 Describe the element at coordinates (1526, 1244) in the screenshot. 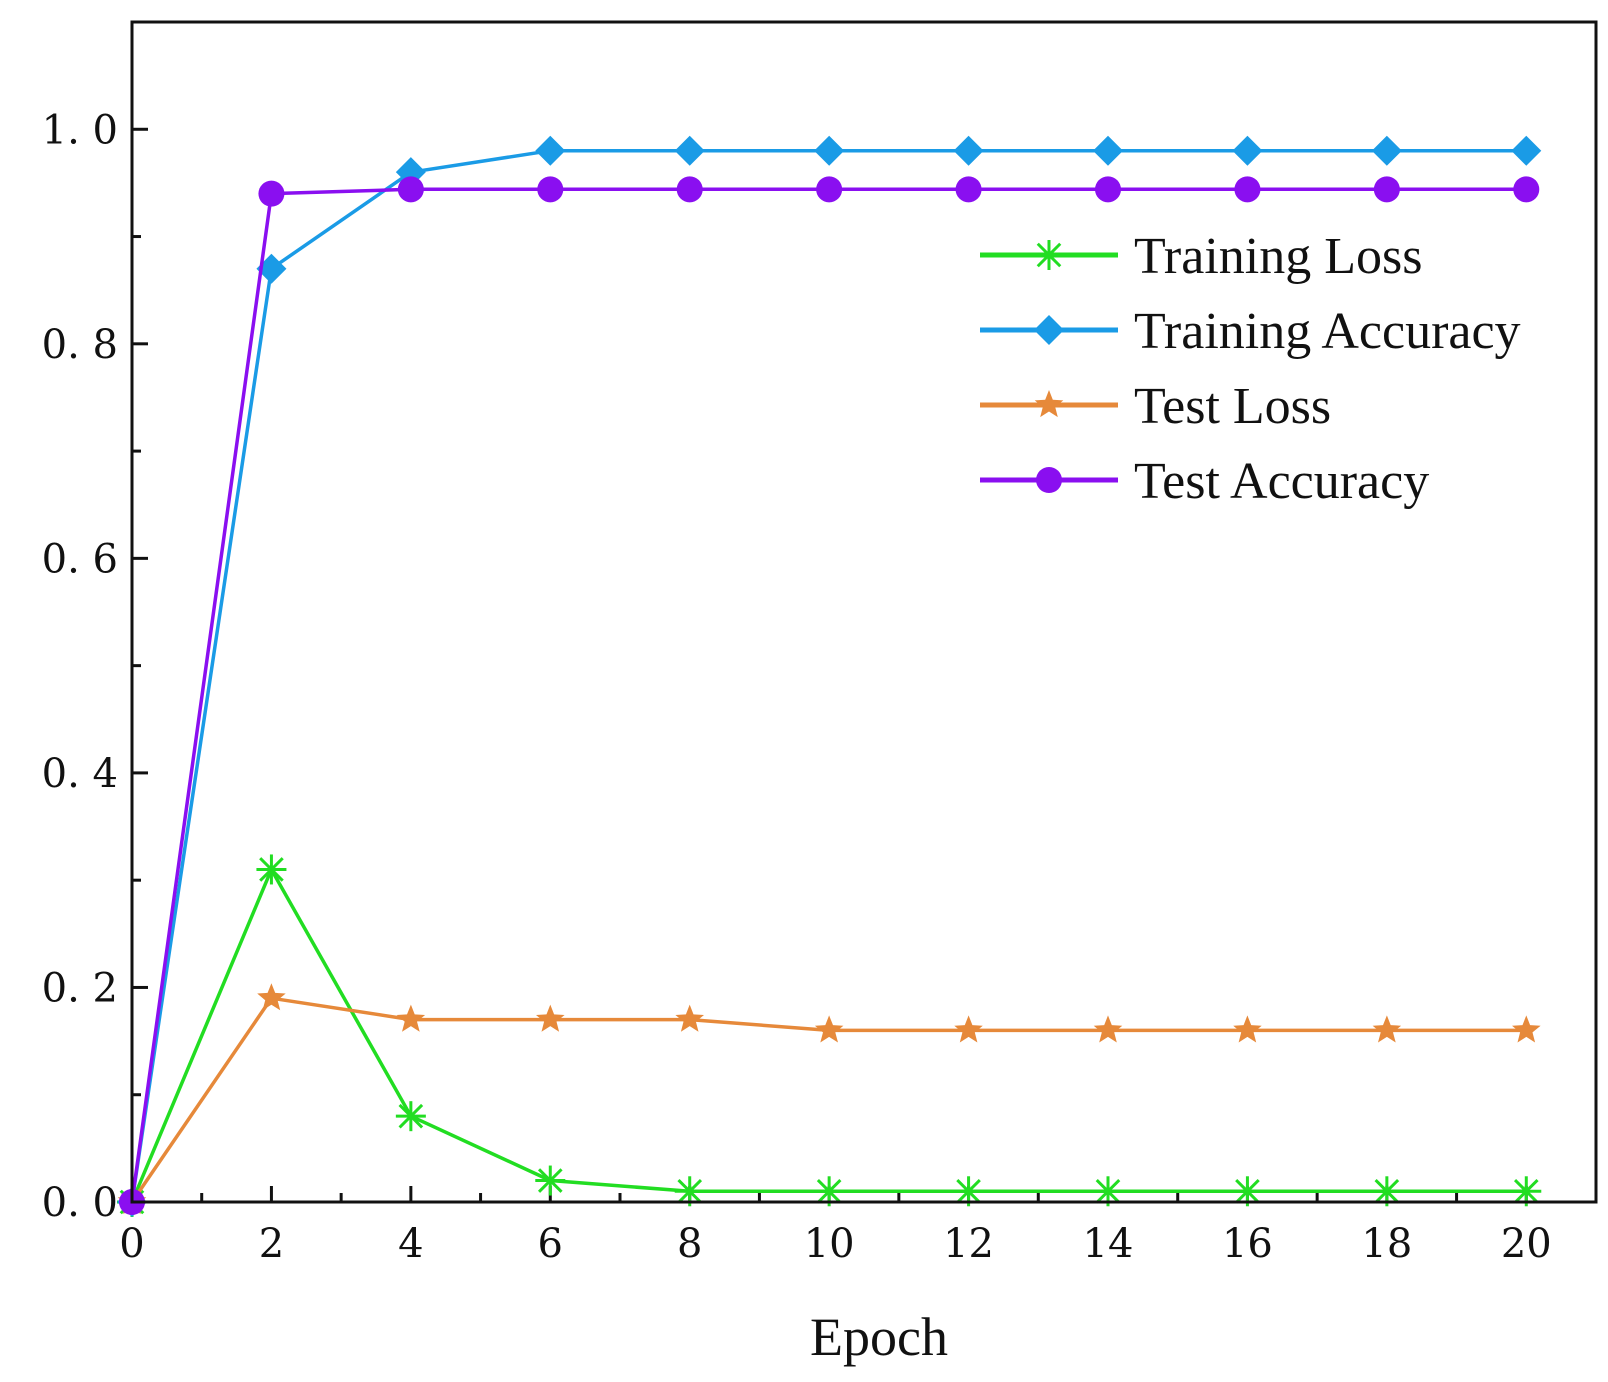

I see `x-tick-label: 20` at that location.